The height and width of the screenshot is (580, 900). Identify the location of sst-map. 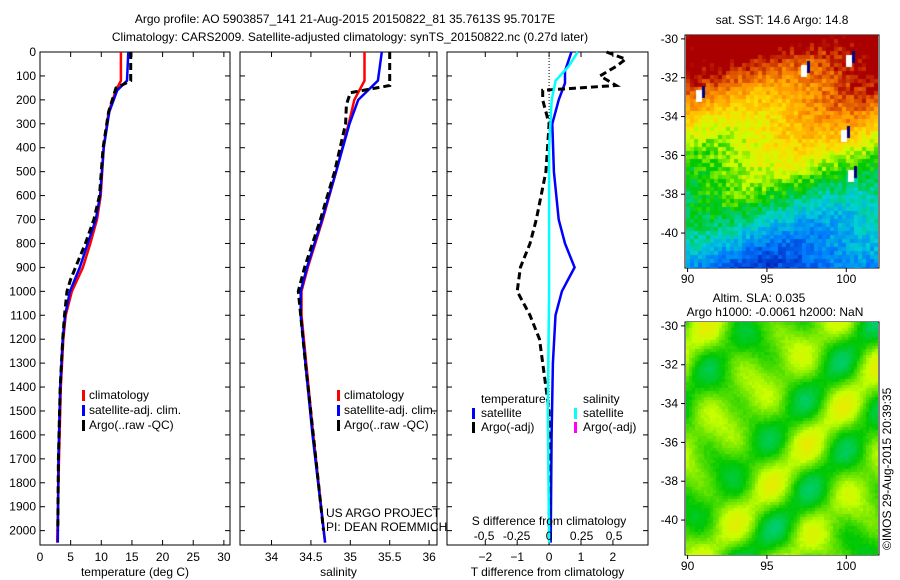
(782, 151).